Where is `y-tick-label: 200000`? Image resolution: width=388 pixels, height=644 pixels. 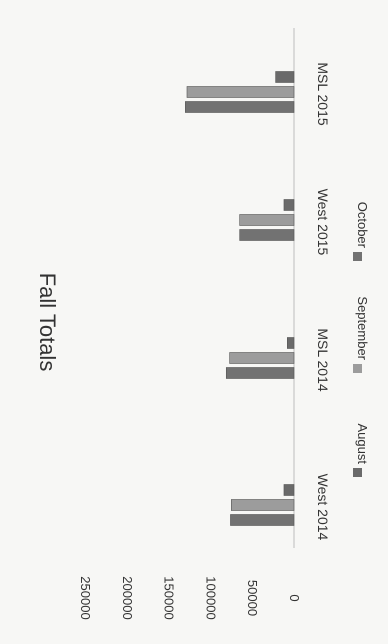
y-tick-label: 200000 is located at coordinates (127, 597).